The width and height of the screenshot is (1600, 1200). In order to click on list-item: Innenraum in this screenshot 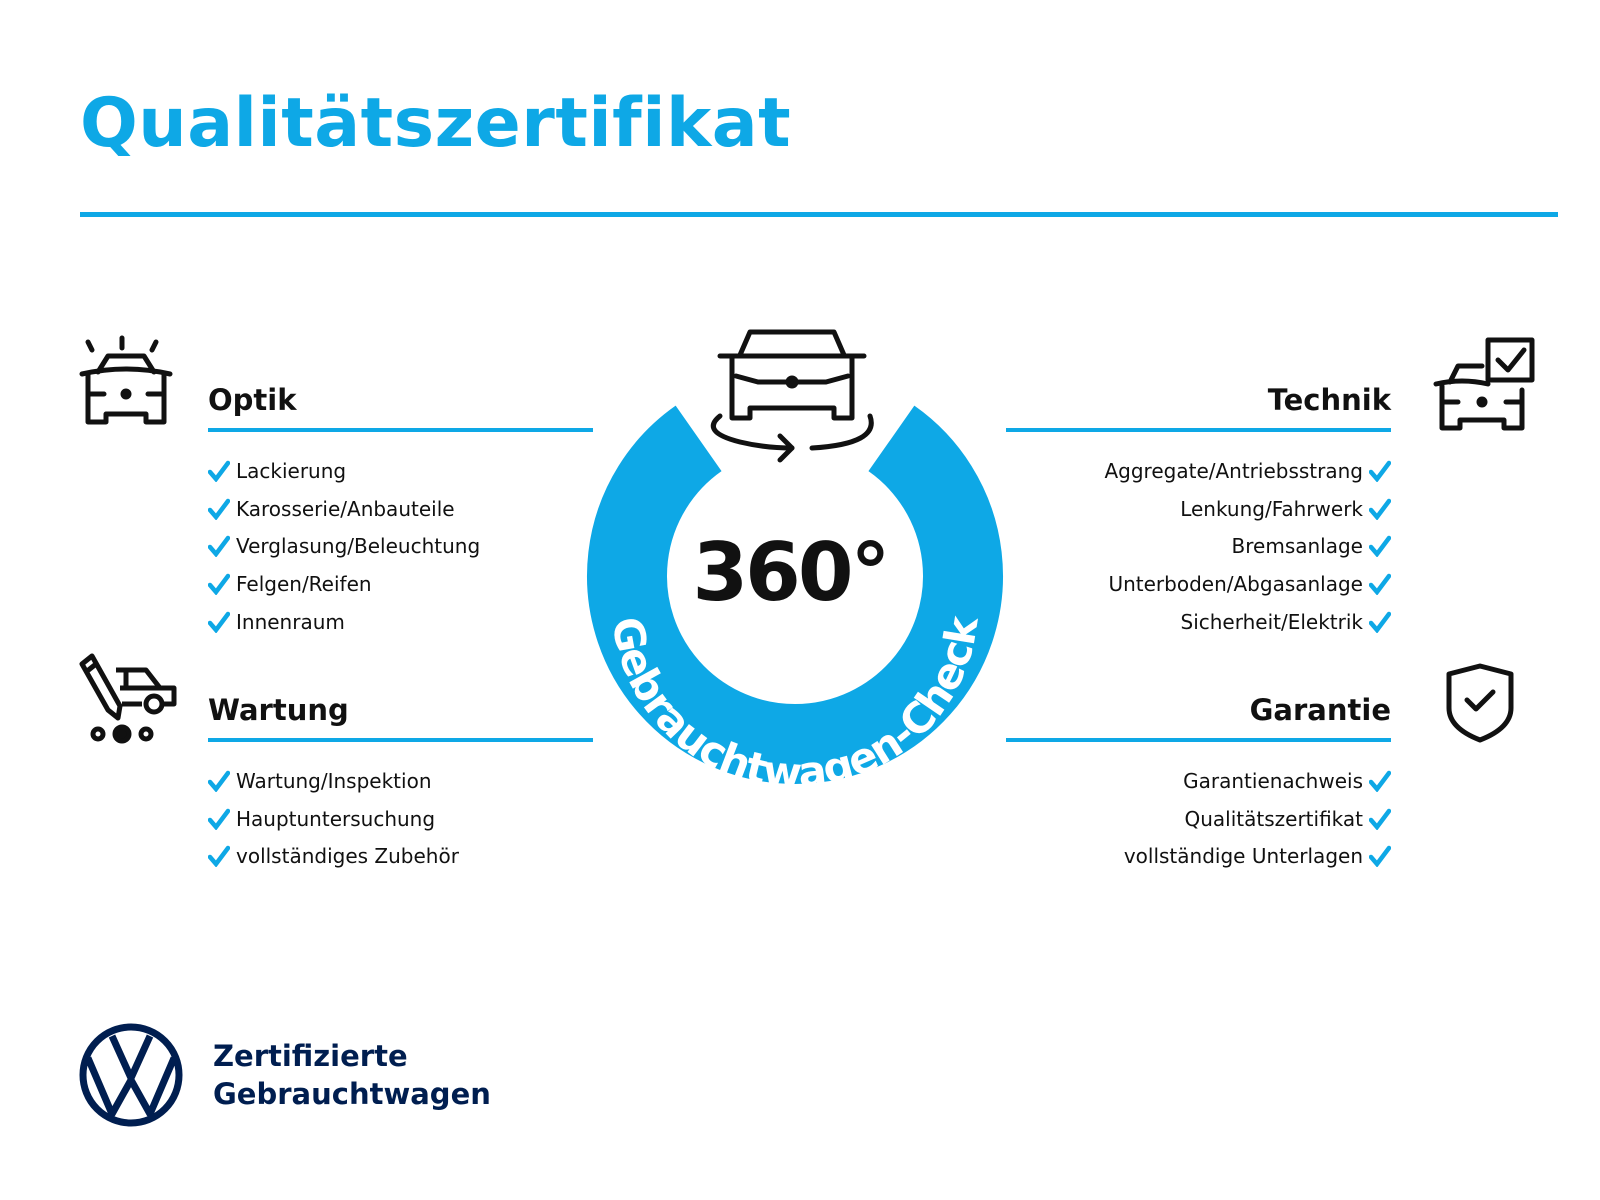, I will do `click(400, 622)`.